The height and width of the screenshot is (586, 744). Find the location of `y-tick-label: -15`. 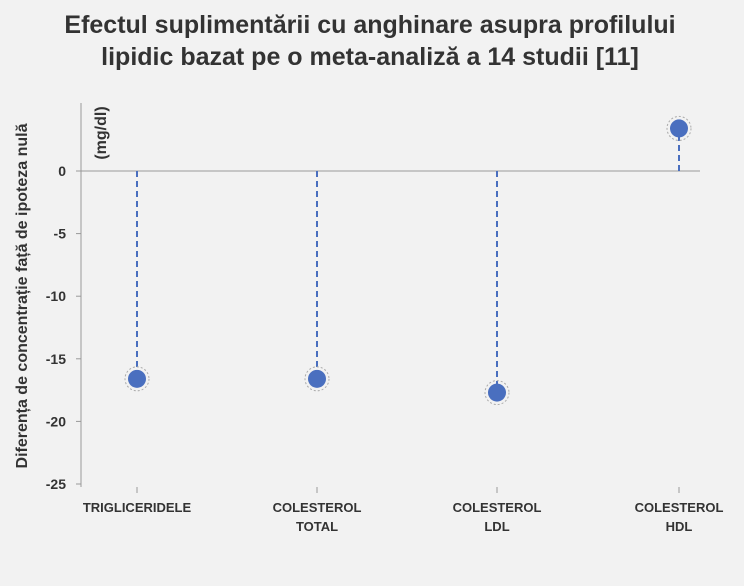

y-tick-label: -15 is located at coordinates (56, 359).